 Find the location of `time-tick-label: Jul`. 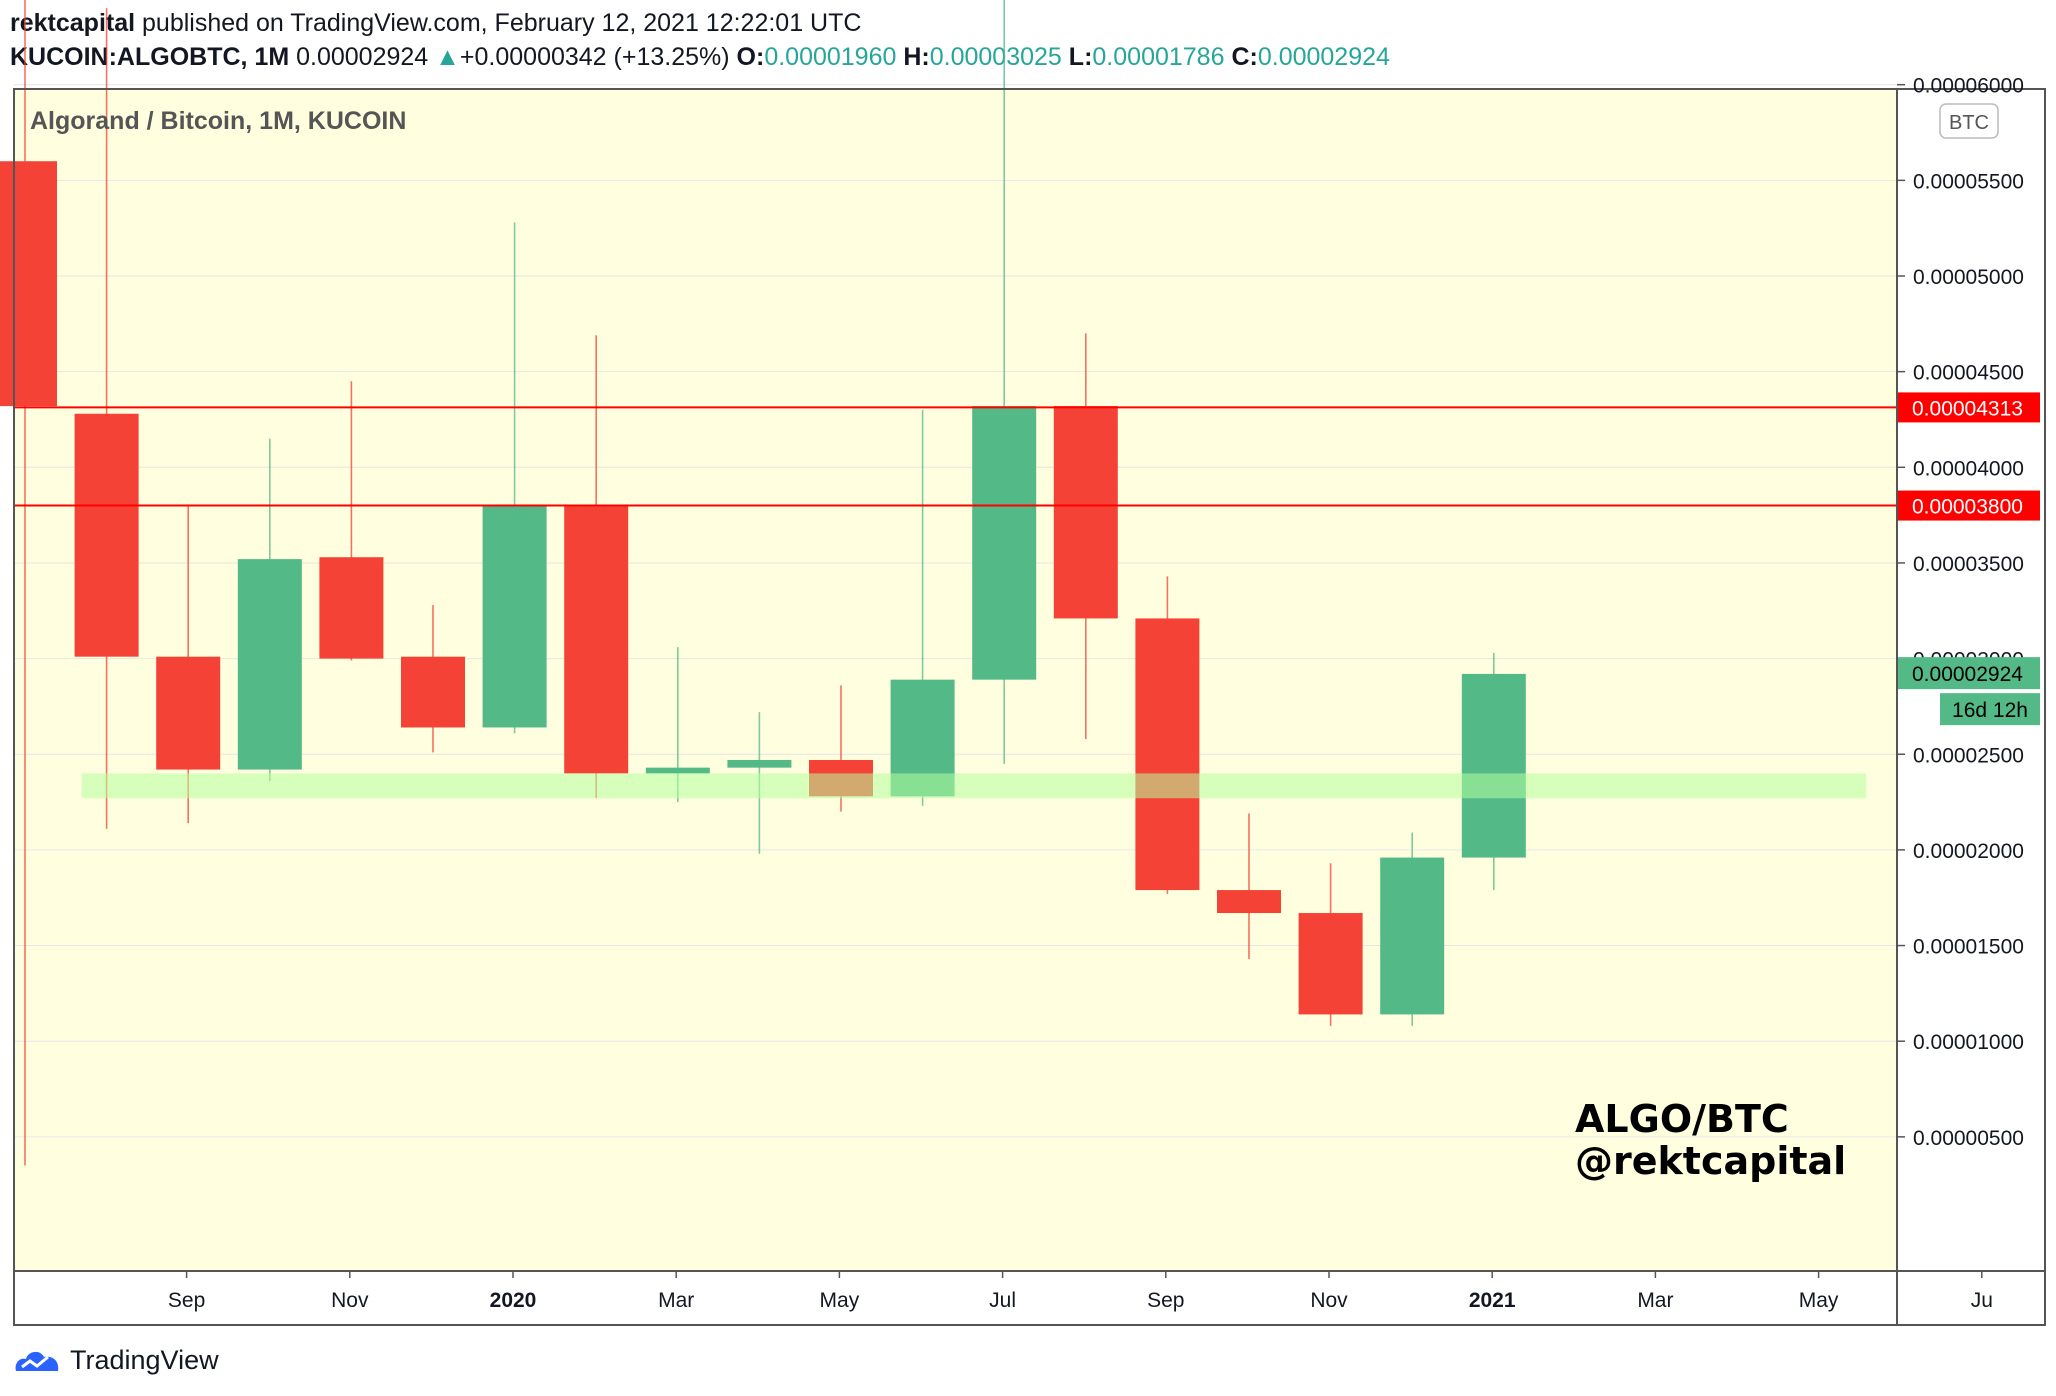

time-tick-label: Jul is located at coordinates (1002, 1300).